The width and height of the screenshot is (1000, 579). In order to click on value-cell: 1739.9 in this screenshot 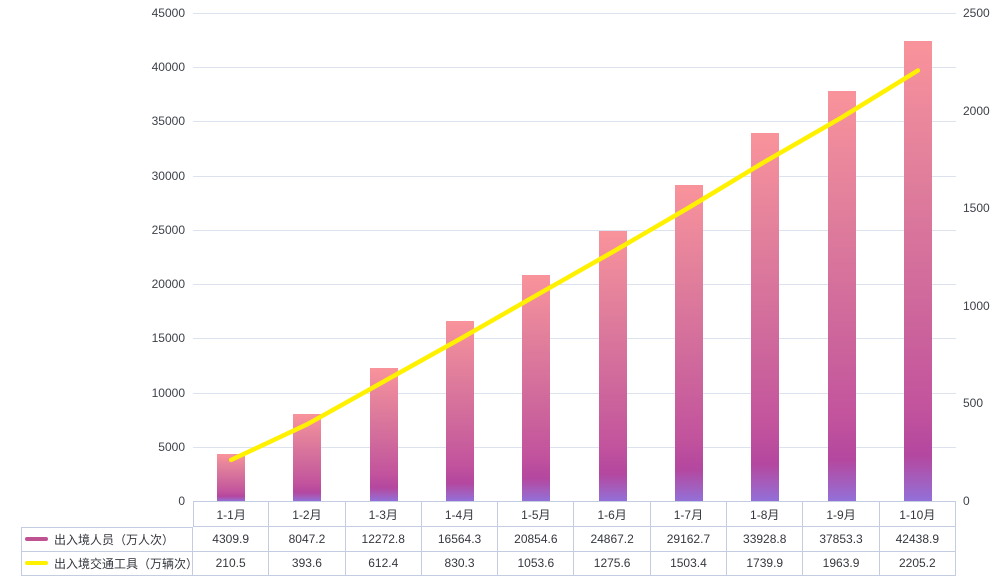, I will do `click(765, 563)`.